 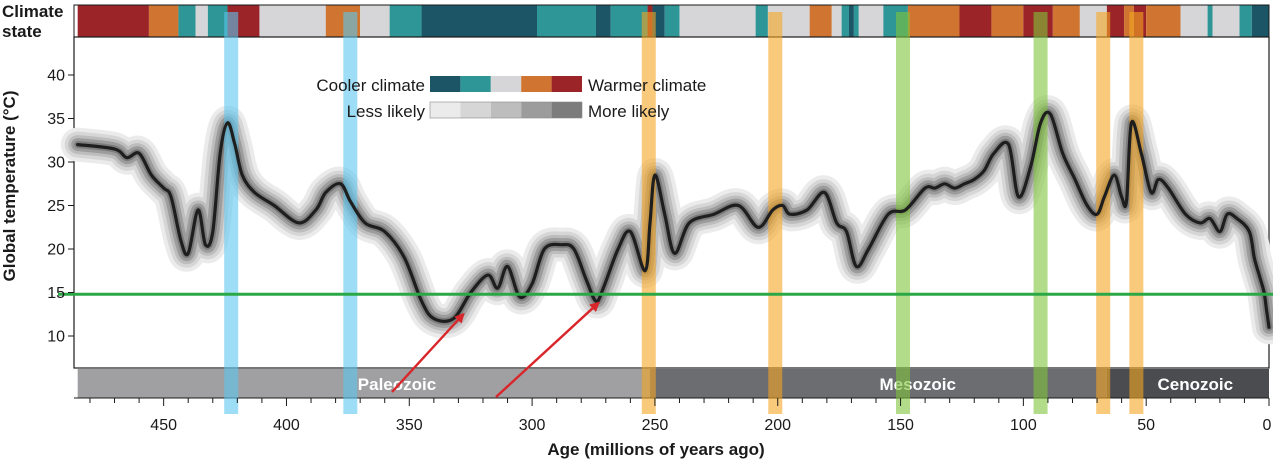 What do you see at coordinates (532, 425) in the screenshot?
I see `x-tick-label: 300` at bounding box center [532, 425].